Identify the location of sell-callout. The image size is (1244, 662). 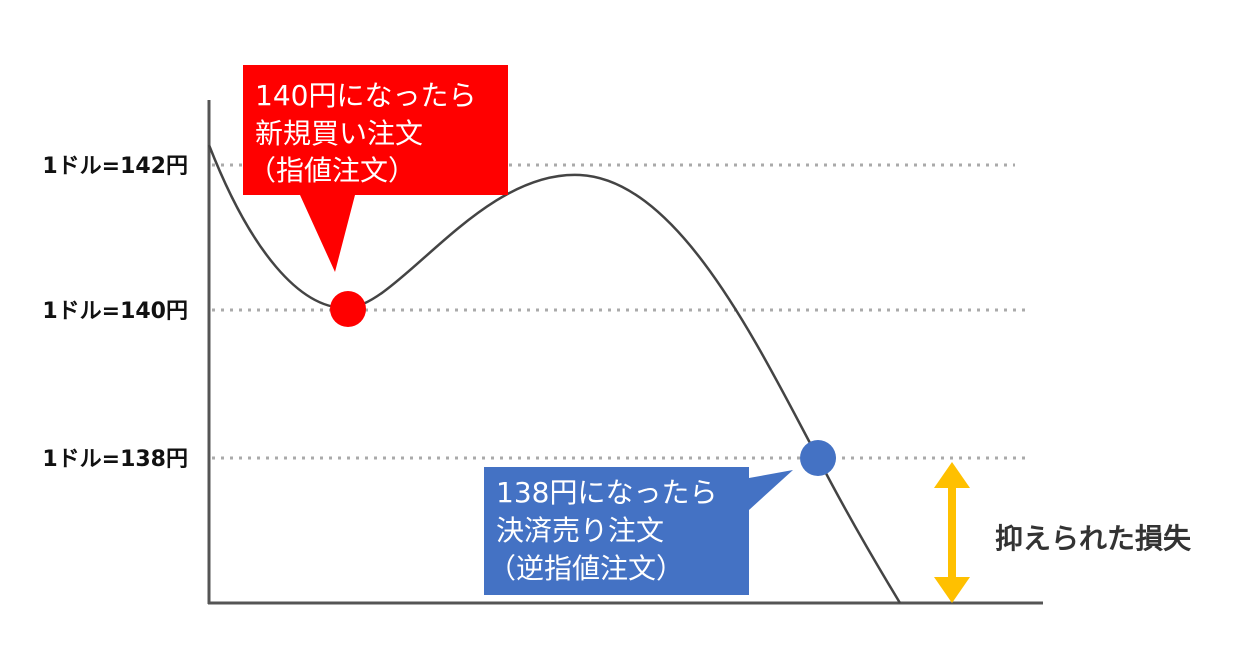
(638, 531).